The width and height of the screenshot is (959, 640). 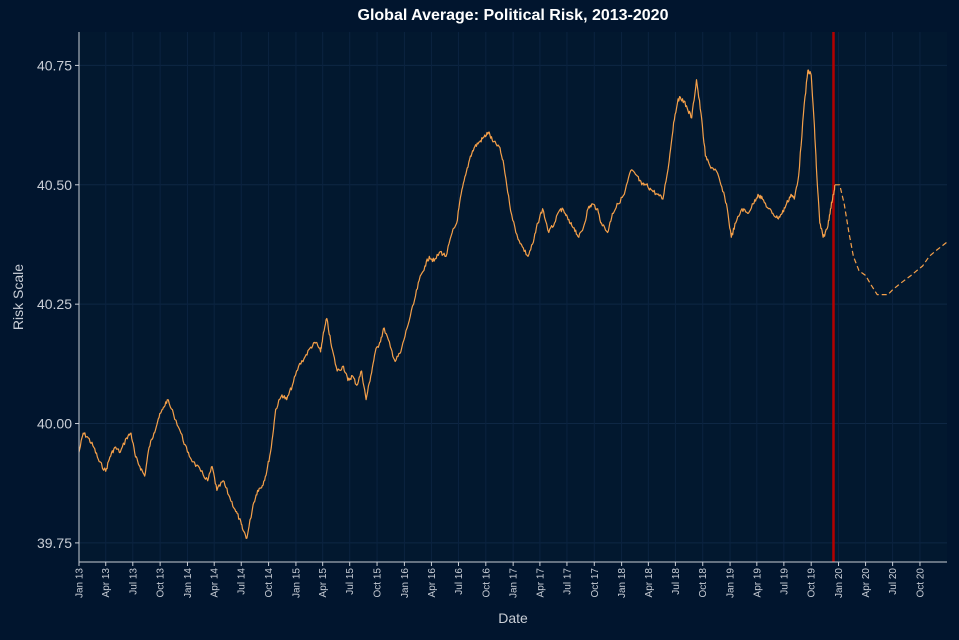 I want to click on x-tick-label: Apr 17, so click(x=540, y=583).